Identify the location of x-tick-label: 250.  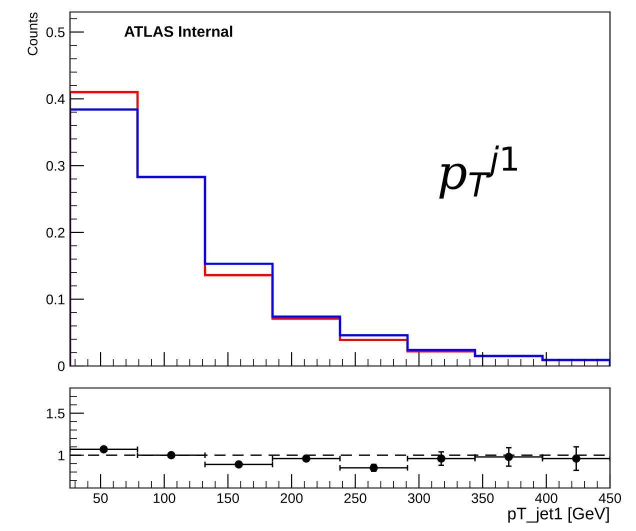
(355, 498).